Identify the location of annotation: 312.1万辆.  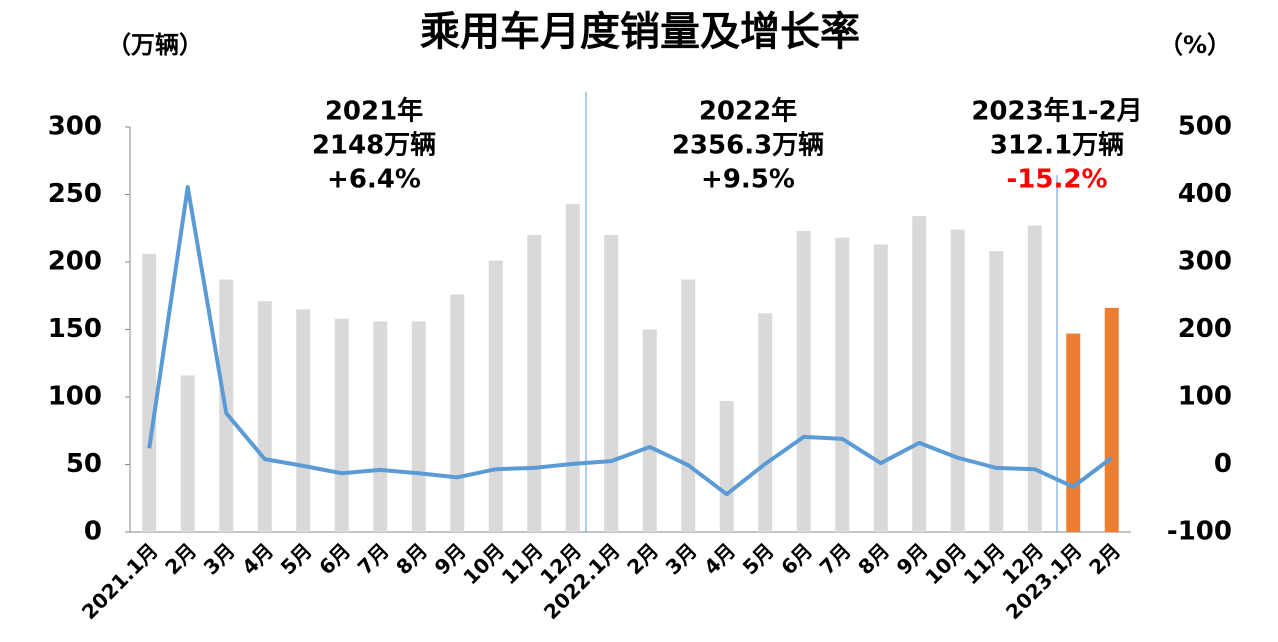
(1057, 146).